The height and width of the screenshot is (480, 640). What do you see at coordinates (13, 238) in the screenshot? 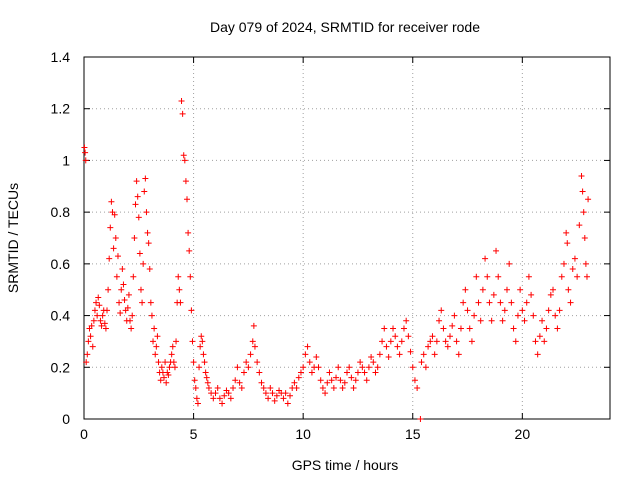
I see `y-axis-label: SRMTID / TECUs` at bounding box center [13, 238].